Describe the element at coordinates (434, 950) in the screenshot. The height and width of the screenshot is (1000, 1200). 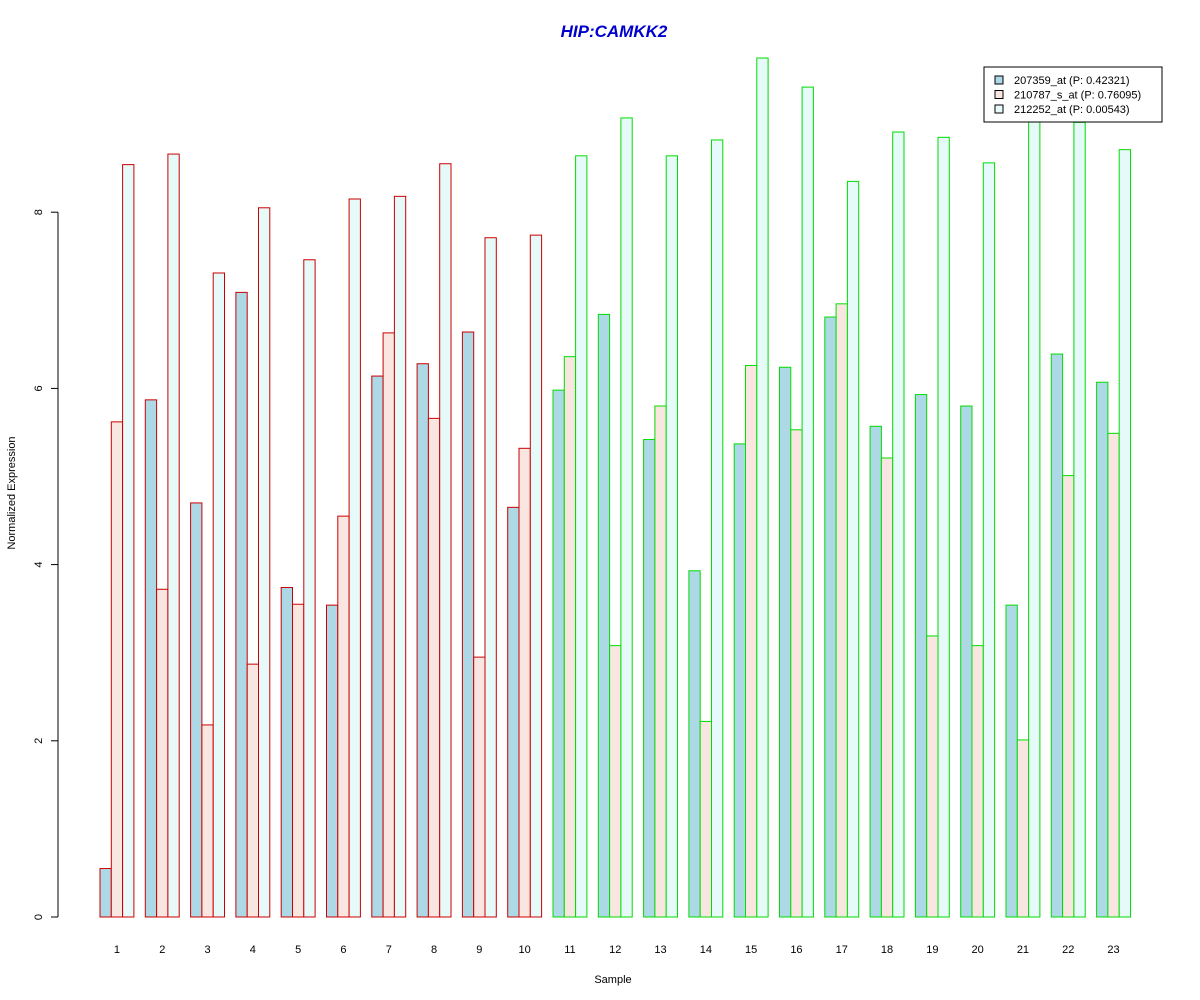
I see `x-tick-label: 8` at that location.